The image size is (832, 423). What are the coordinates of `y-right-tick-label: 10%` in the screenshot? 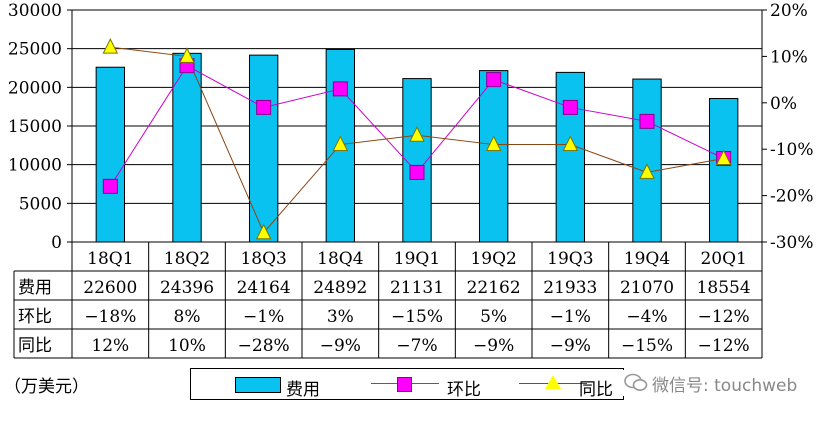 It's located at (789, 57).